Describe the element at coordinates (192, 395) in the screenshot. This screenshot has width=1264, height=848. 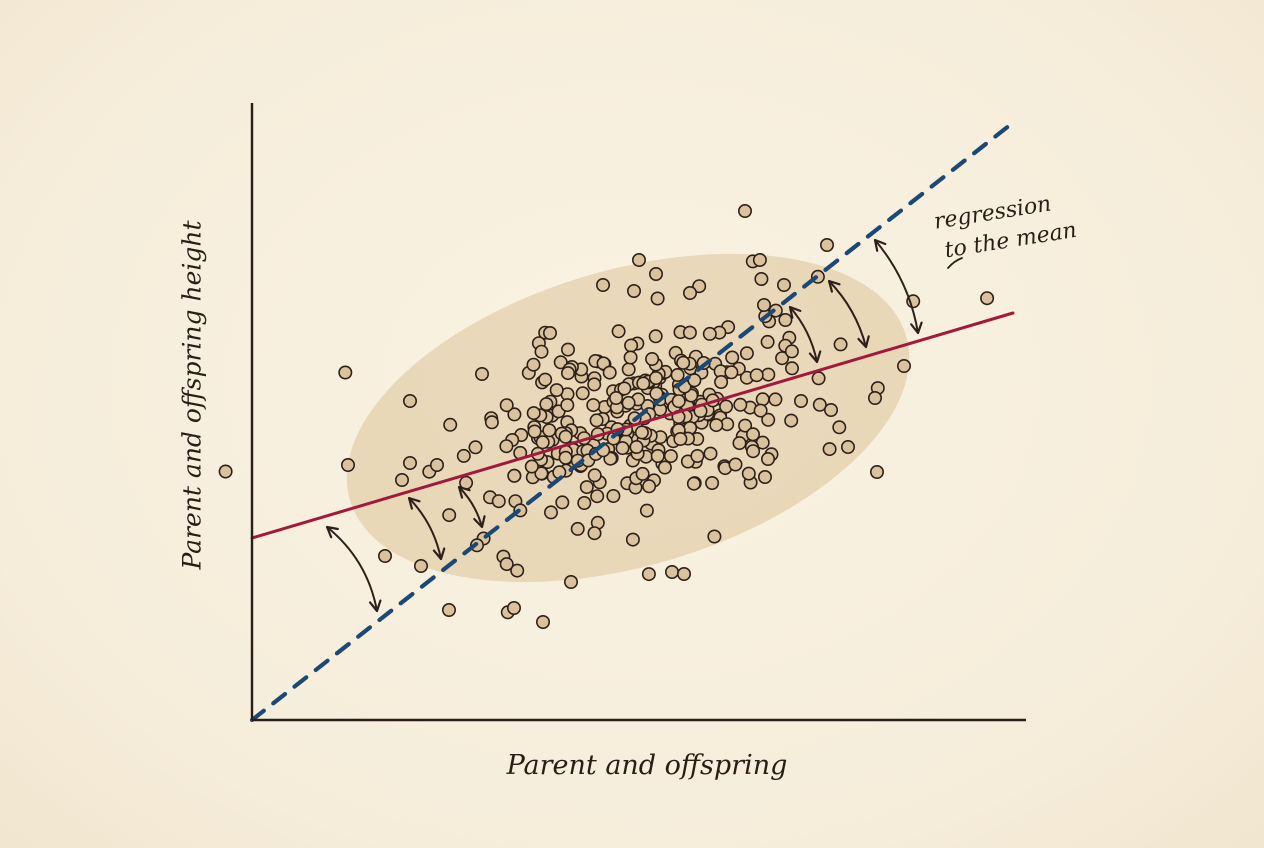
I see `y-axis-label: Parent and offspring height` at that location.